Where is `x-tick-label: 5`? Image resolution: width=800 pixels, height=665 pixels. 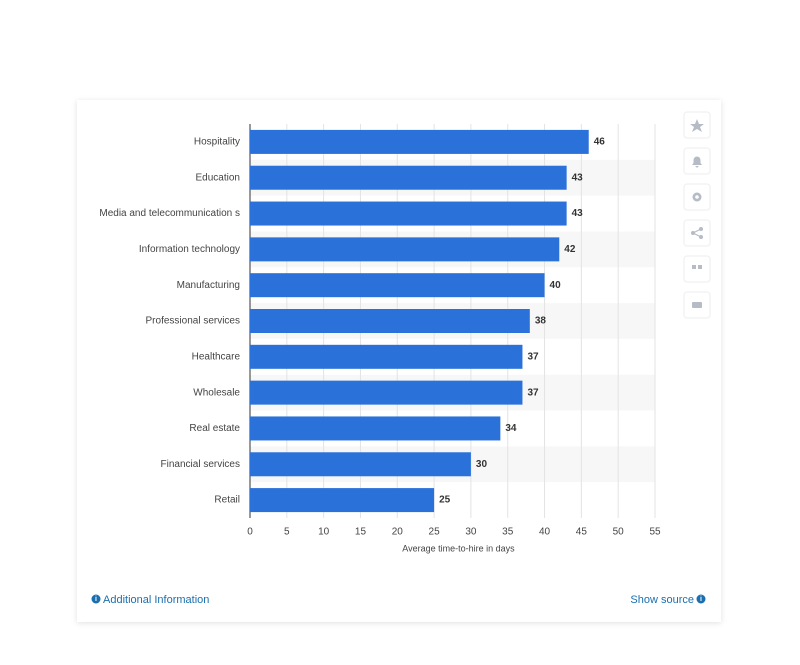 x-tick-label: 5 is located at coordinates (287, 532).